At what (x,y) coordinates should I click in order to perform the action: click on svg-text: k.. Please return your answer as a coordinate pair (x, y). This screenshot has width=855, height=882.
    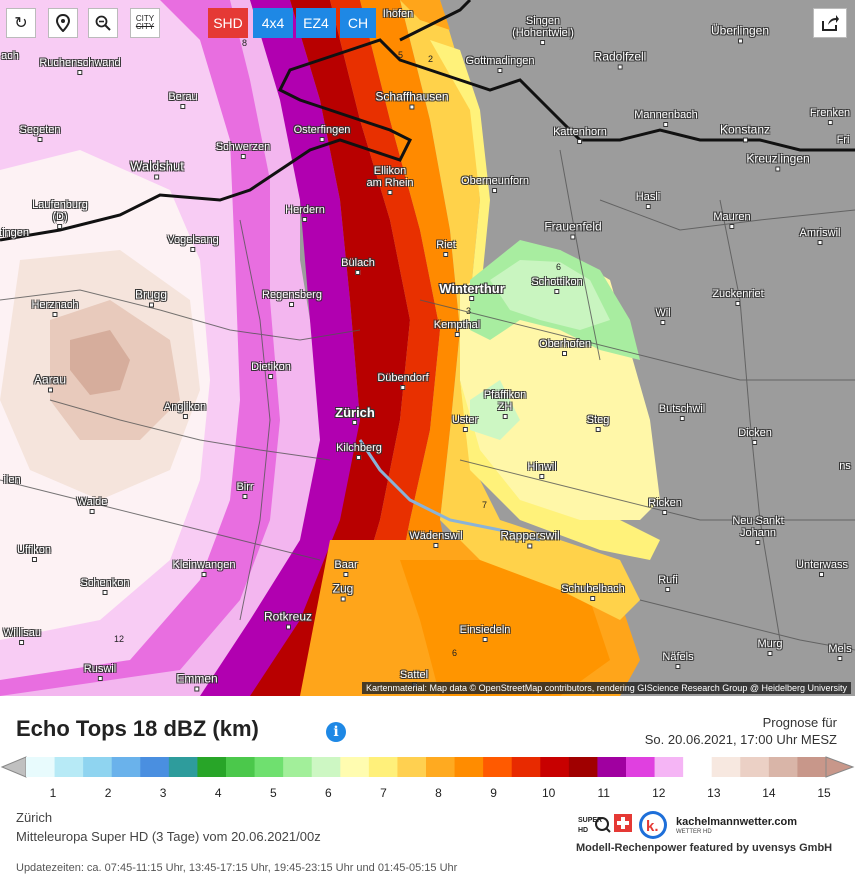
    Looking at the image, I should click on (652, 826).